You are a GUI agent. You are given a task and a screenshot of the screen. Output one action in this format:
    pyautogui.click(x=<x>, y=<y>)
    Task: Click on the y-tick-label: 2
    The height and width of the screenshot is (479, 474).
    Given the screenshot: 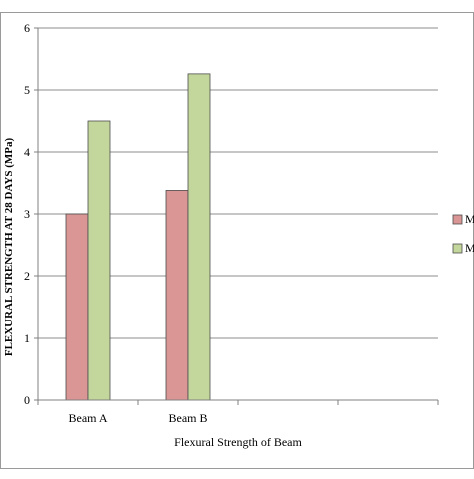 What is the action you would take?
    pyautogui.click(x=27, y=276)
    